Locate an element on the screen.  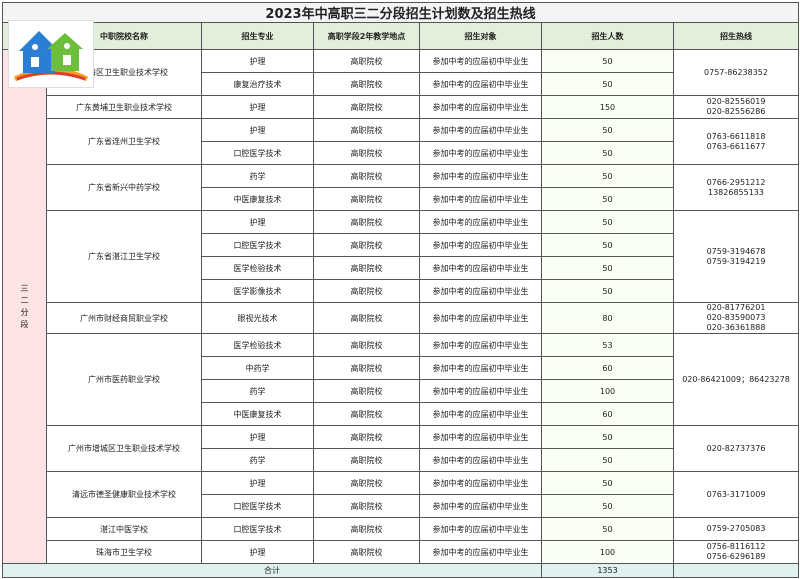
hotline: 0757-86238352 is located at coordinates (736, 72).